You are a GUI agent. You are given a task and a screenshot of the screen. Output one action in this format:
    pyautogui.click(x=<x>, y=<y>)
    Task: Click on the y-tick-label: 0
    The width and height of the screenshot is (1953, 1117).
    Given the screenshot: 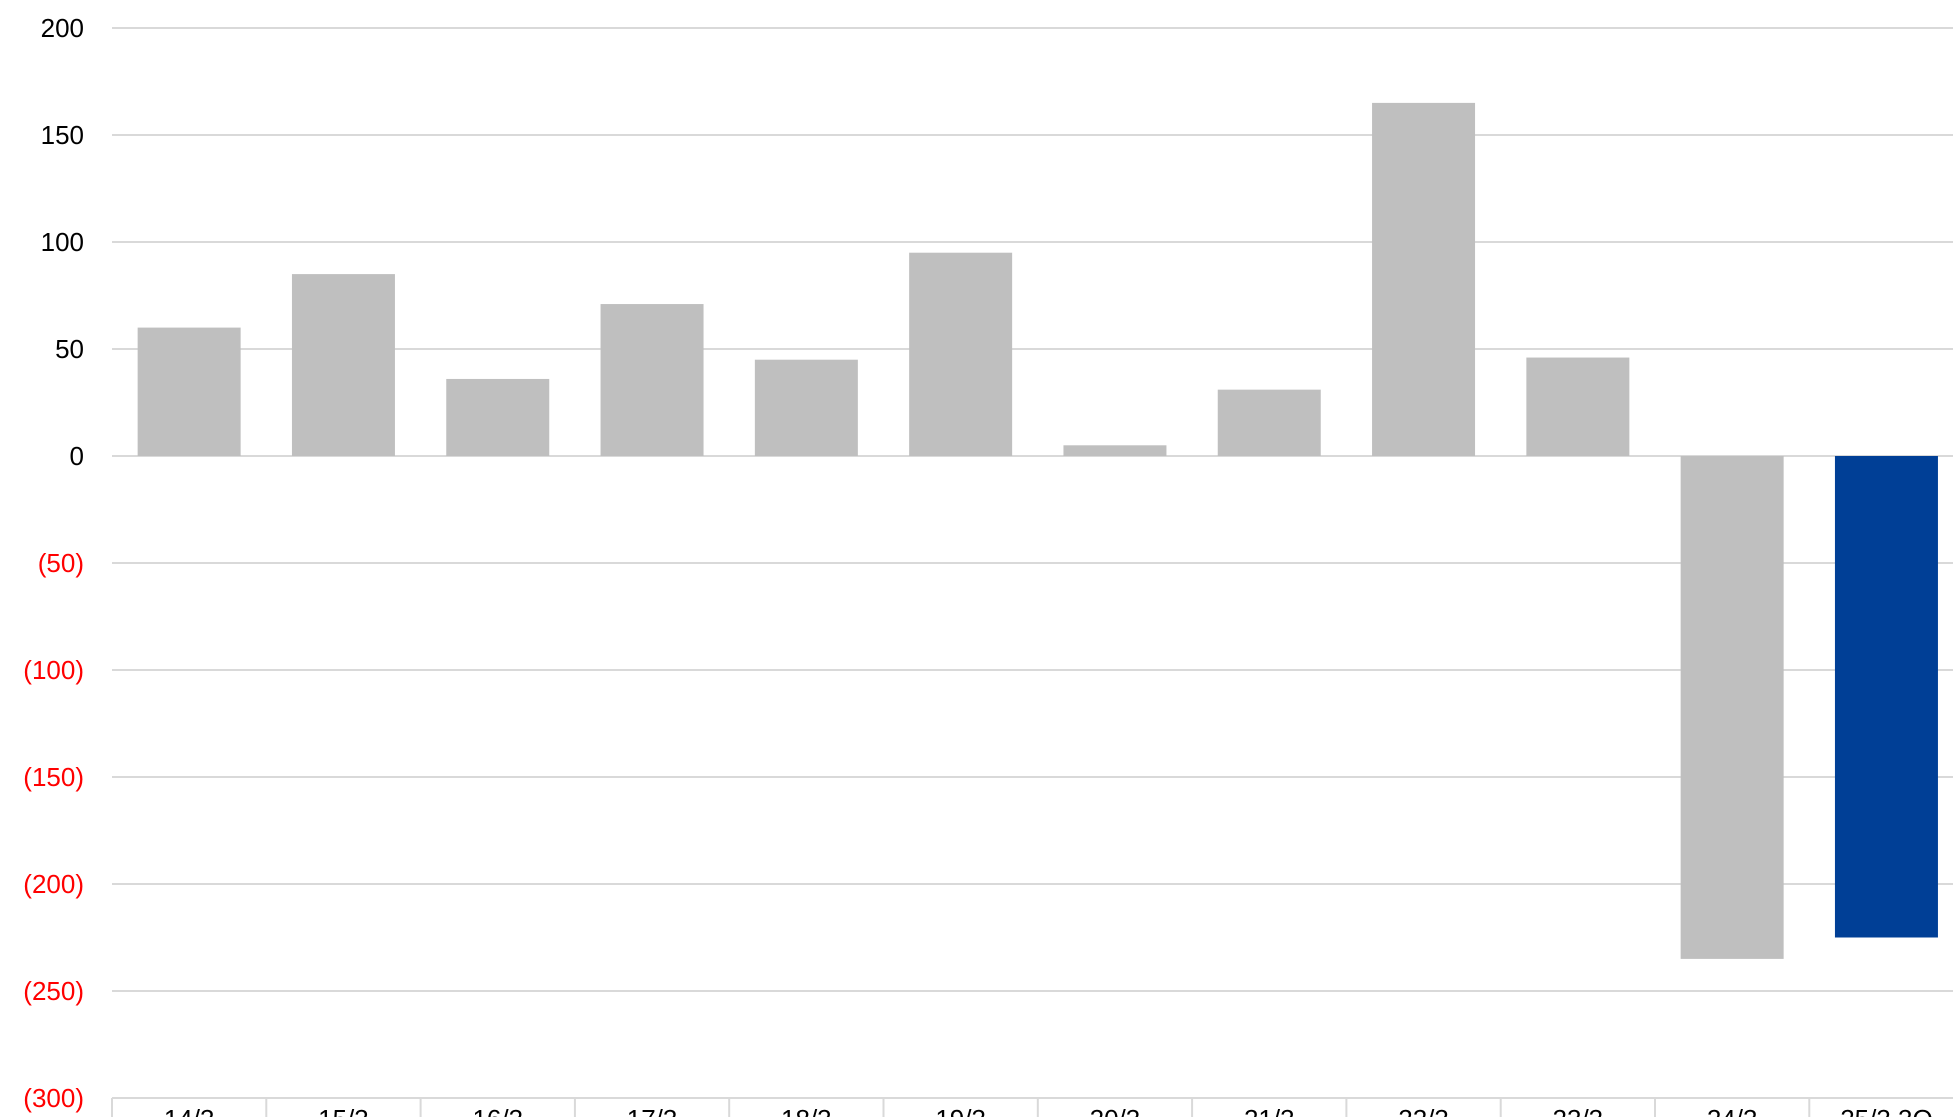 What is the action you would take?
    pyautogui.click(x=77, y=456)
    